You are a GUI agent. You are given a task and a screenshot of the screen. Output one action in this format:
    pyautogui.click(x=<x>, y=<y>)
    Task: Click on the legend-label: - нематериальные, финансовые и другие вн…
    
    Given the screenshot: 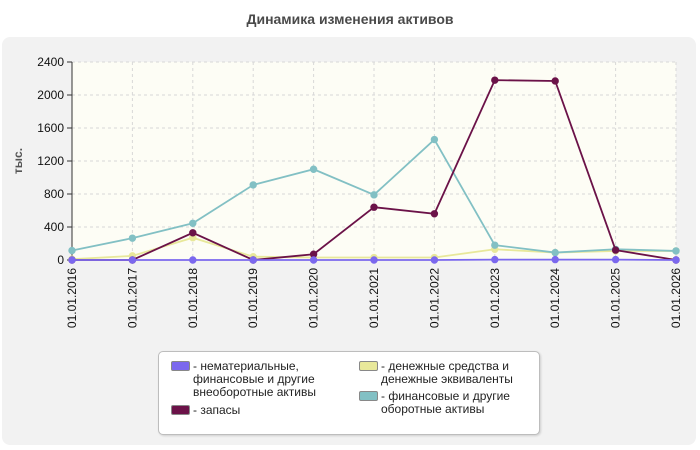 What is the action you would take?
    pyautogui.click(x=254, y=379)
    